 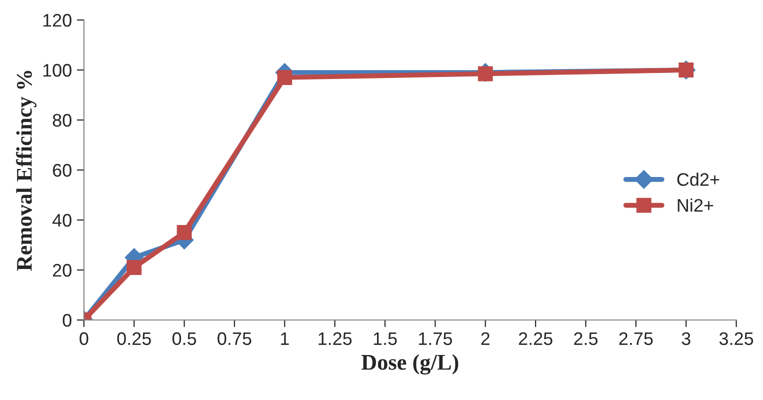 What do you see at coordinates (62, 220) in the screenshot?
I see `y-tick-label: 40` at bounding box center [62, 220].